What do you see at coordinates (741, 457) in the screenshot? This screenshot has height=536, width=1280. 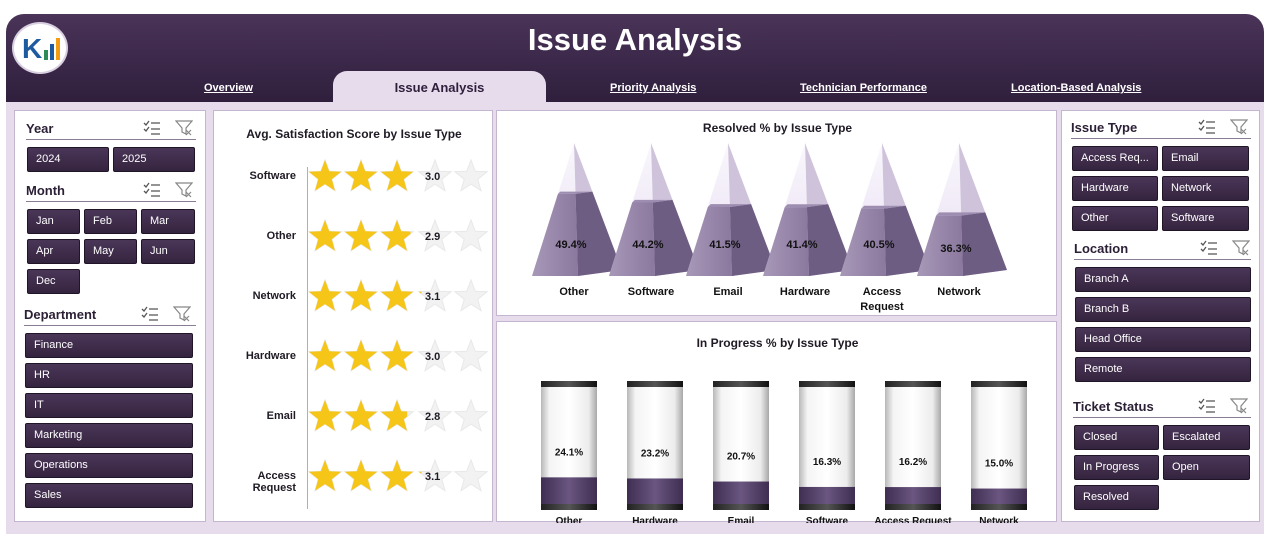 I see `data-label: 20.7%` at bounding box center [741, 457].